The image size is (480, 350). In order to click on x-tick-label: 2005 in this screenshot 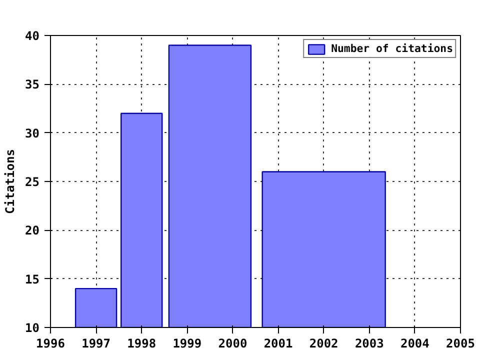, I will do `click(460, 343)`.